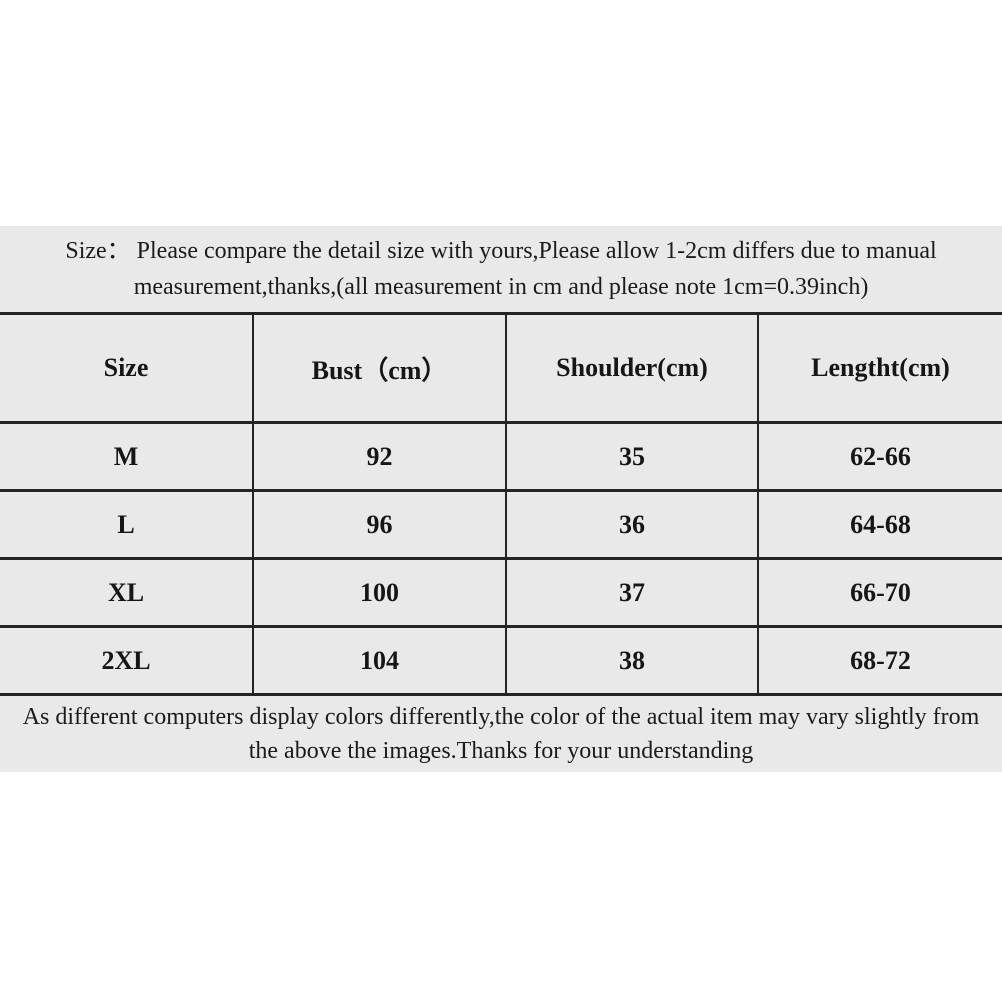  Describe the element at coordinates (879, 456) in the screenshot. I see `cell-length-m: 62-66` at that location.